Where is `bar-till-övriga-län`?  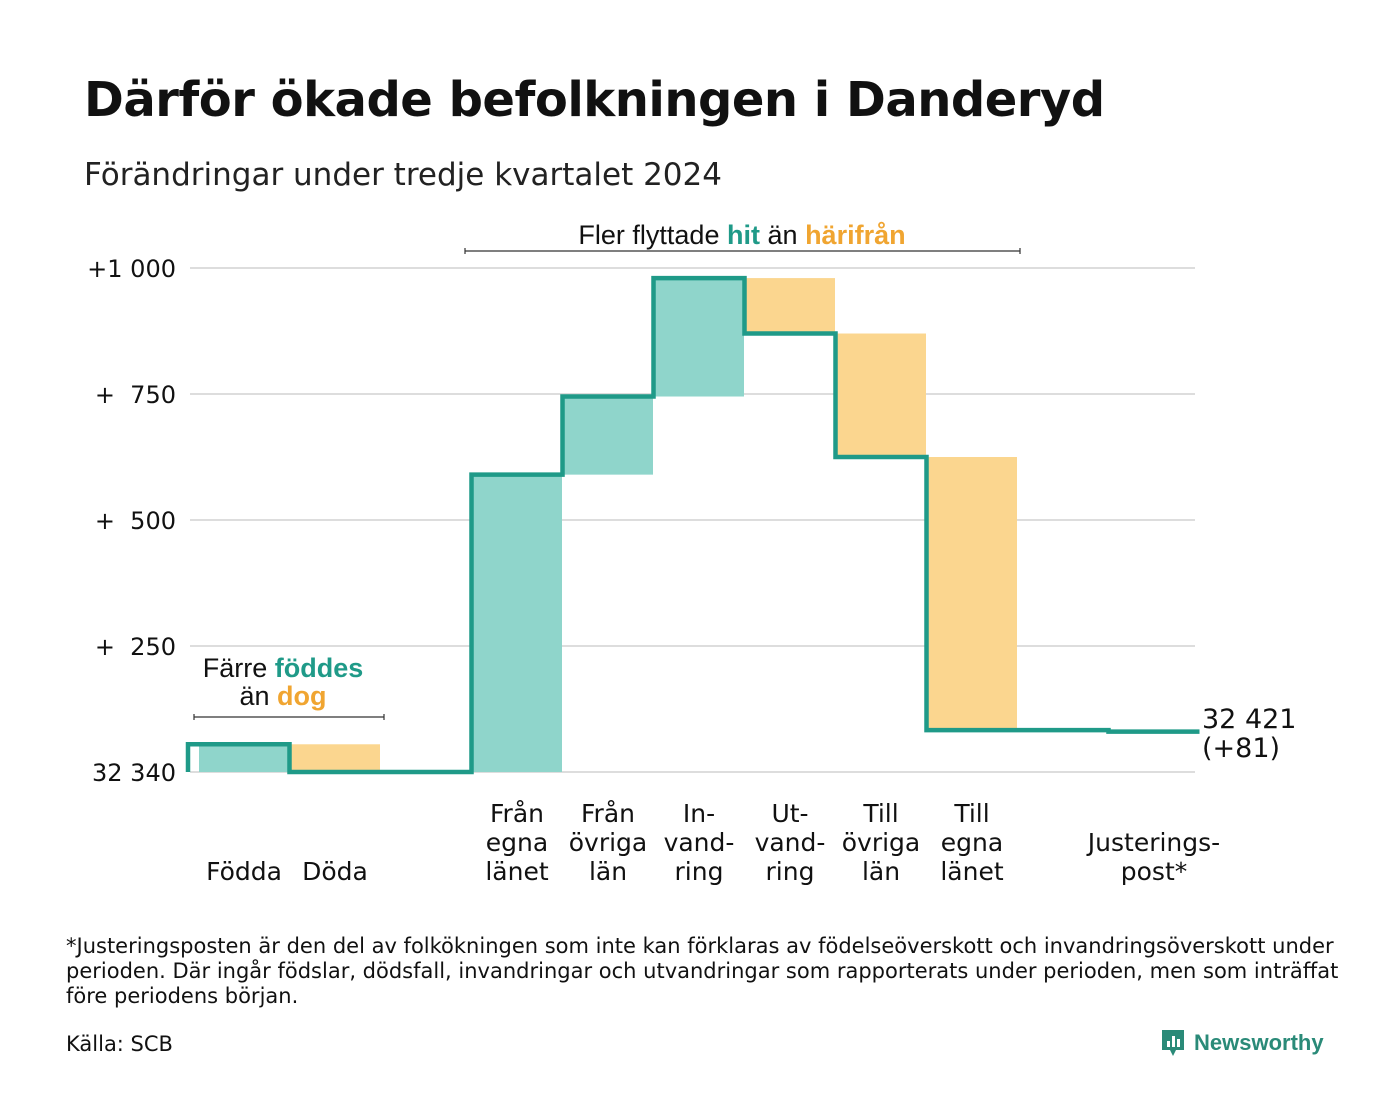 bar-till-övriga-län is located at coordinates (881, 395).